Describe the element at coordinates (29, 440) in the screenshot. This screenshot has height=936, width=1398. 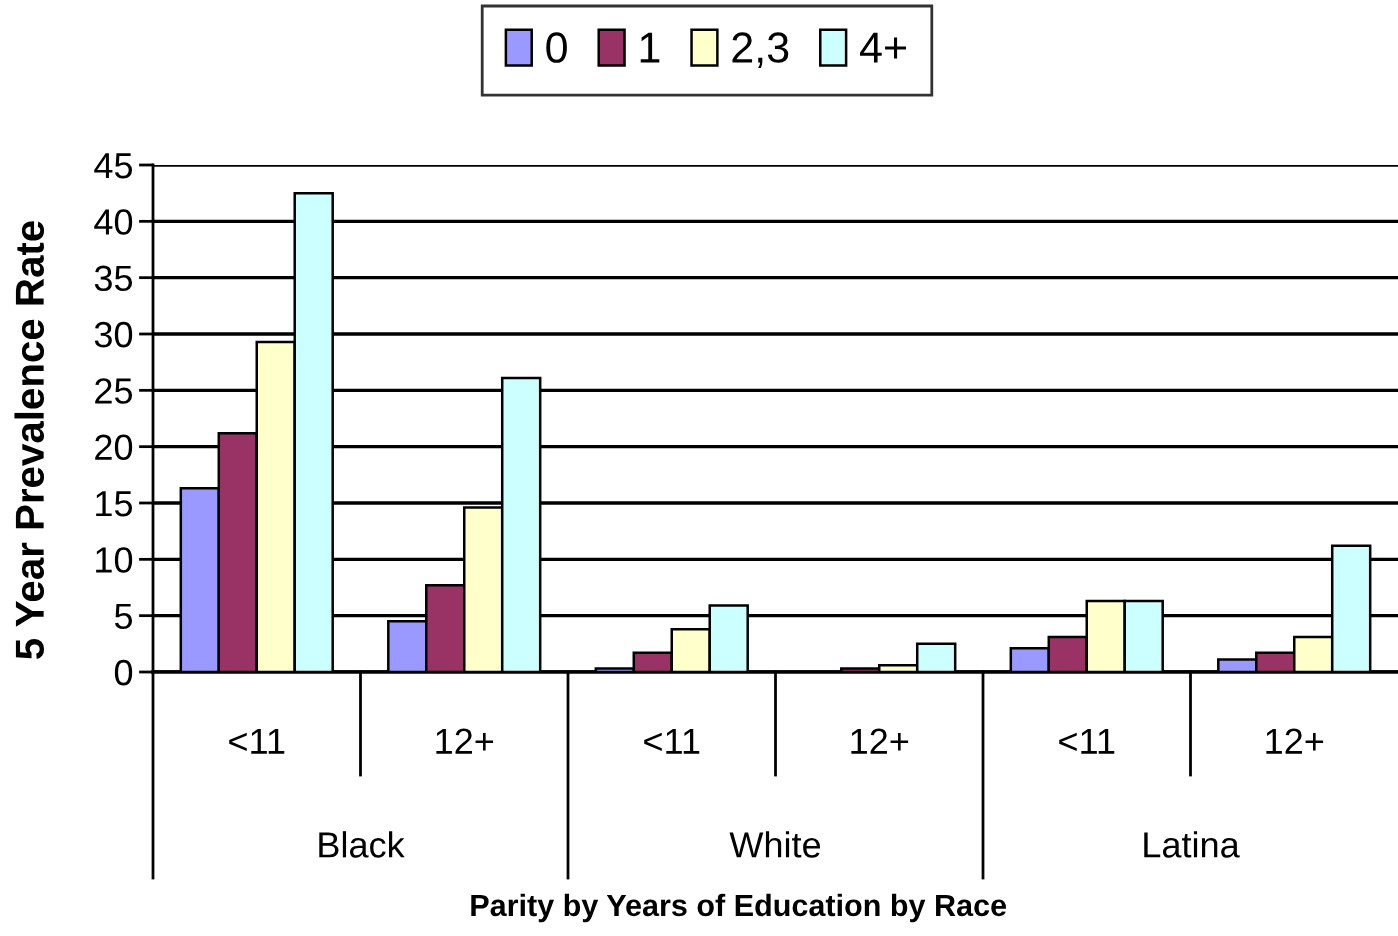
I see `y-axis-title: 5 Year Prevalence Rate` at that location.